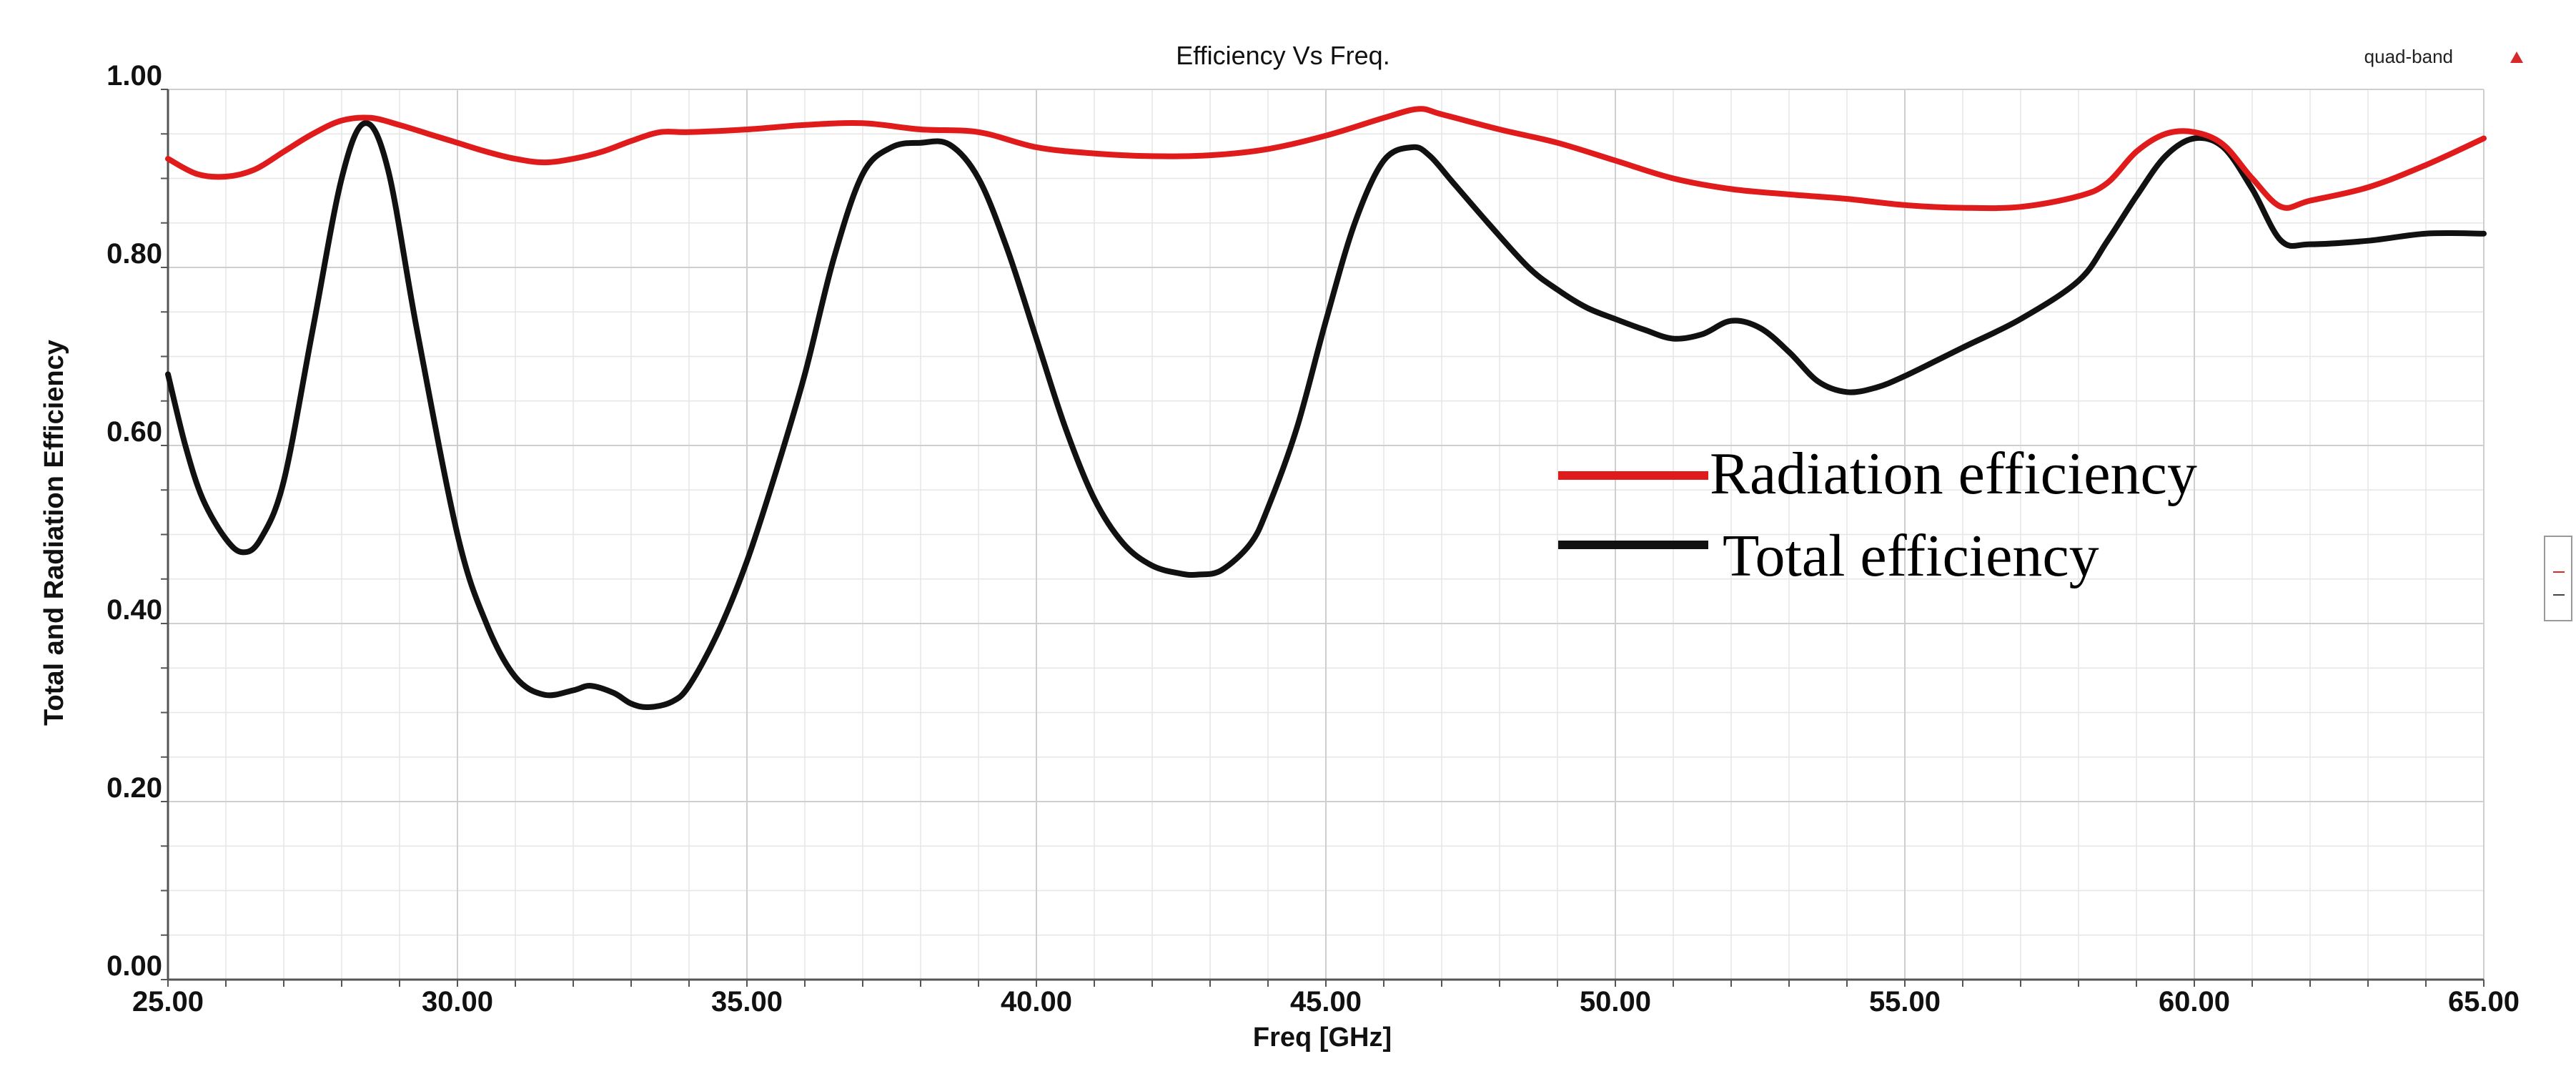 The width and height of the screenshot is (2576, 1084). Describe the element at coordinates (134, 610) in the screenshot. I see `y-tick-label: 0.40` at that location.